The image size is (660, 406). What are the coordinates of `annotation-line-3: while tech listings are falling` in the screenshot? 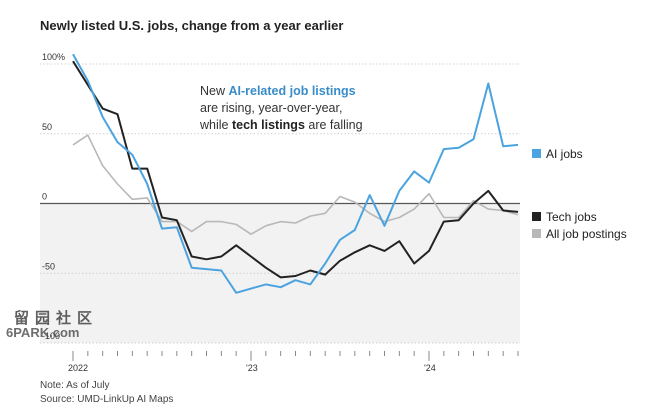 It's located at (281, 125).